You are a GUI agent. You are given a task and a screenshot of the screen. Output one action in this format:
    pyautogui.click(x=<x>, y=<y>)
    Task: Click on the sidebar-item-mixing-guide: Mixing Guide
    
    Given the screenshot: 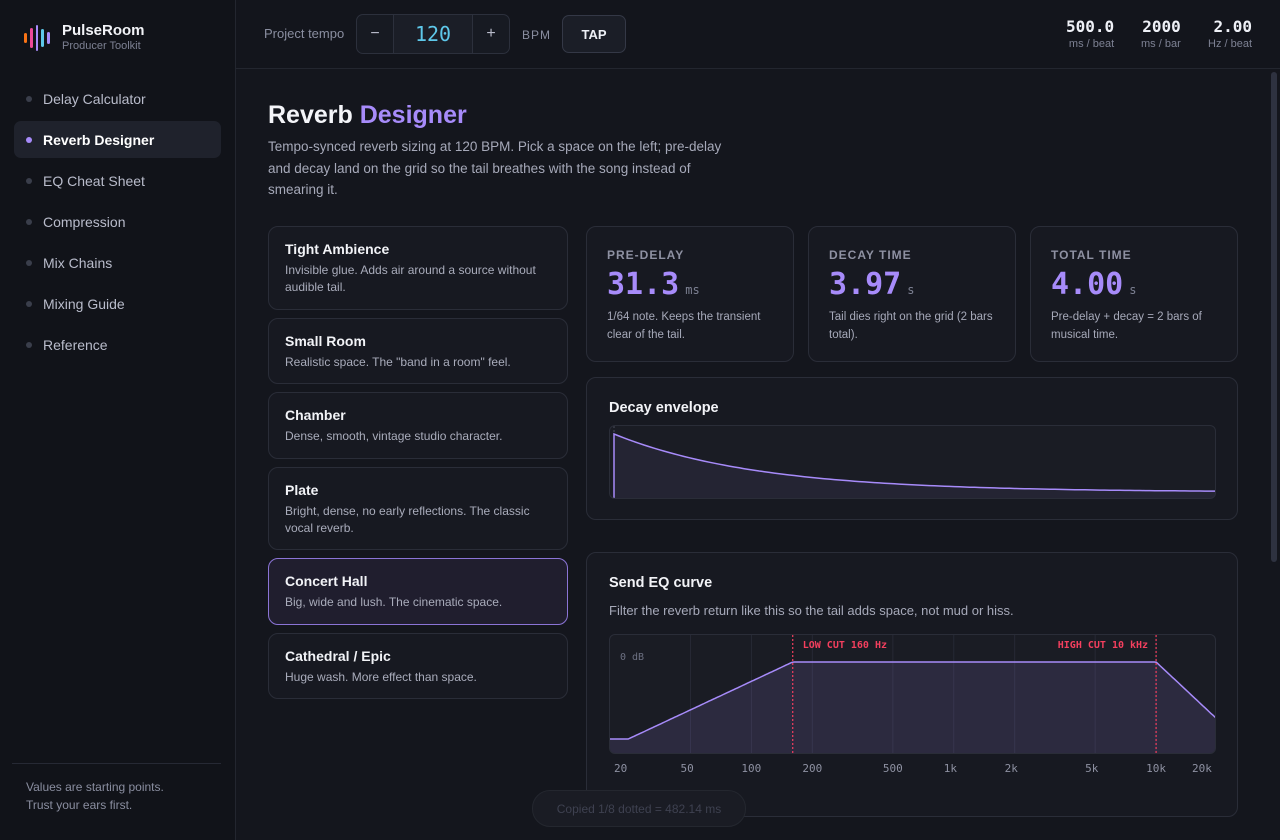 What is the action you would take?
    pyautogui.click(x=117, y=303)
    